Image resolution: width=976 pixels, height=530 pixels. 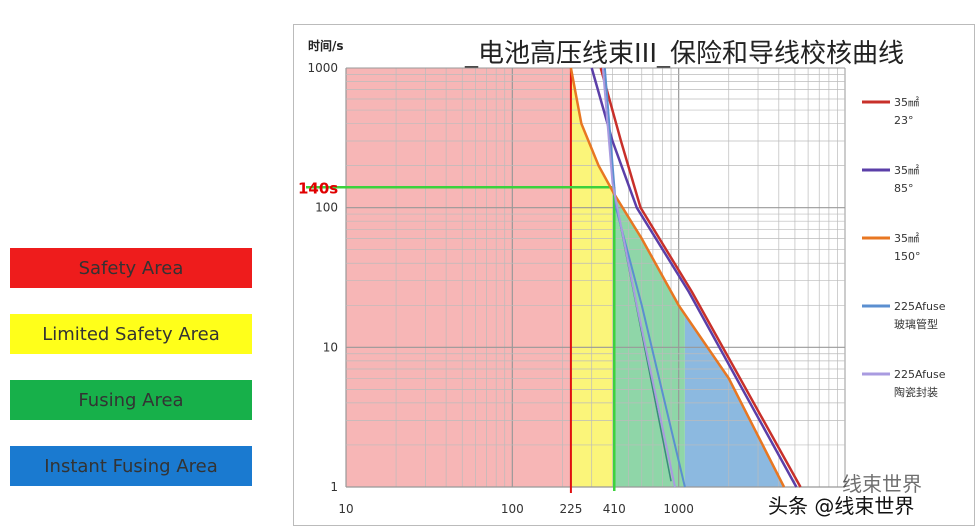 I want to click on x-tick-label: 225, so click(x=570, y=509).